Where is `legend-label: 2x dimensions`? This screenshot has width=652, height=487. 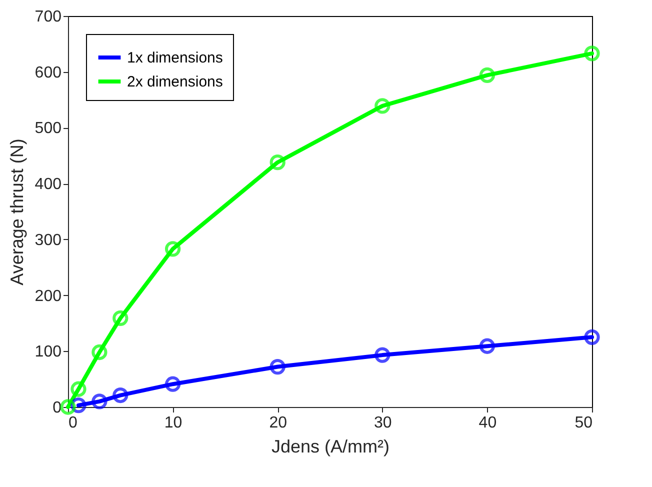
legend-label: 2x dimensions is located at coordinates (175, 82).